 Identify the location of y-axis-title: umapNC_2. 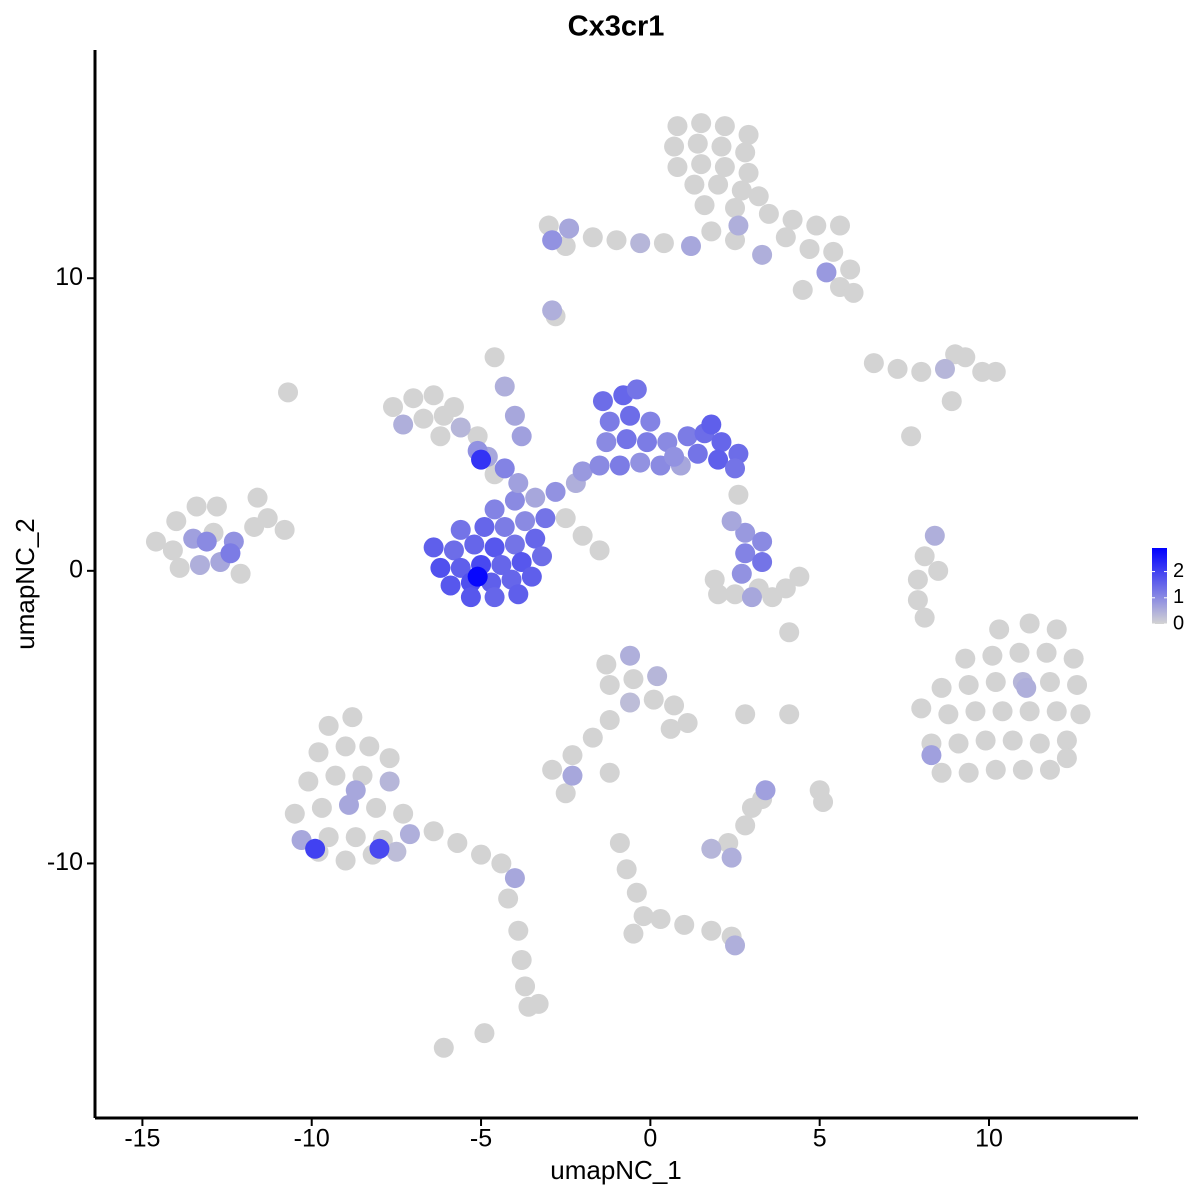
(25, 584).